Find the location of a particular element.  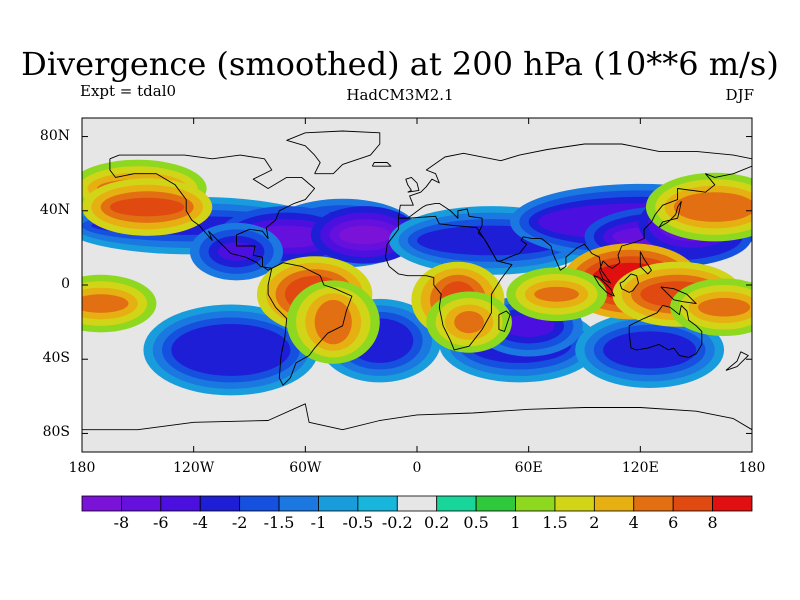

colorbar-label: -6 is located at coordinates (161, 522).